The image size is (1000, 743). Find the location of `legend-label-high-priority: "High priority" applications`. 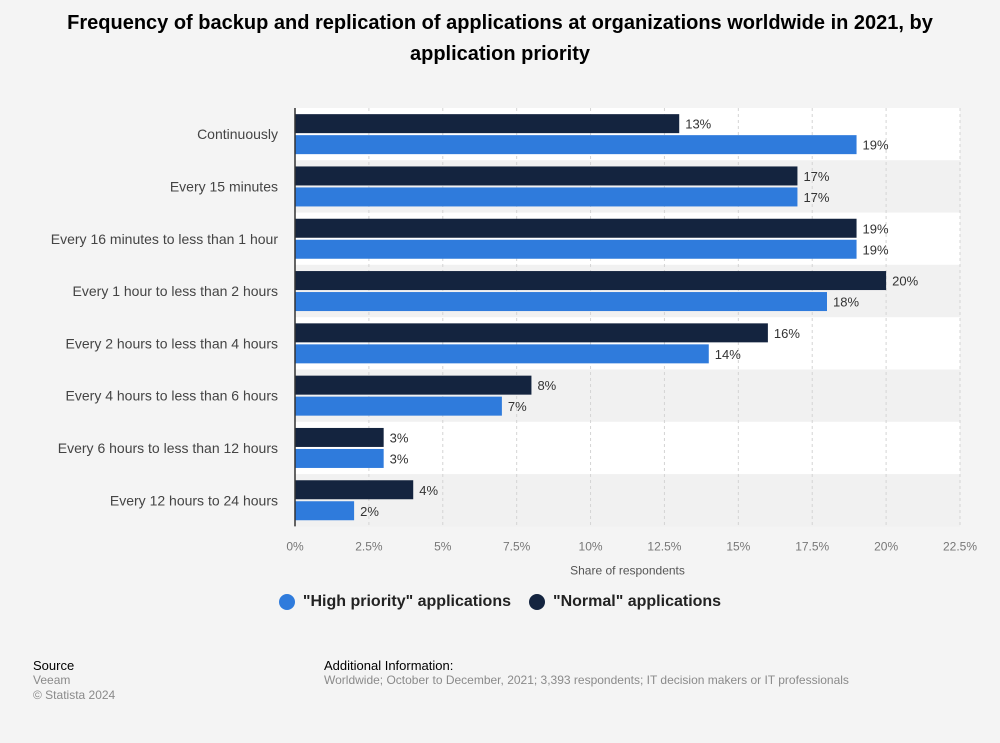

legend-label-high-priority: "High priority" applications is located at coordinates (406, 601).